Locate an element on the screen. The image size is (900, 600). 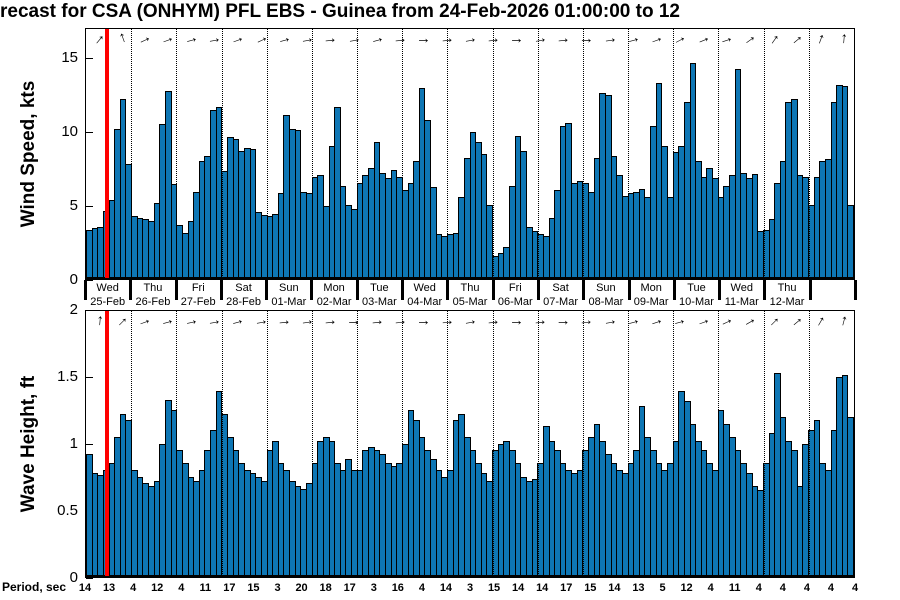
wind-y-tick-label: 15 is located at coordinates (69, 57).